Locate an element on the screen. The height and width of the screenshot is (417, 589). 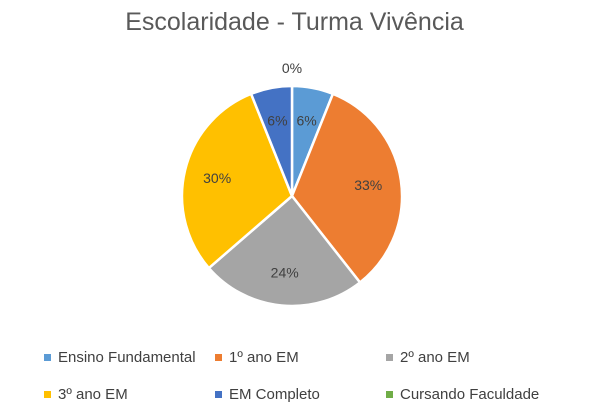
data-label-cursando-faculdade: 0% is located at coordinates (292, 68).